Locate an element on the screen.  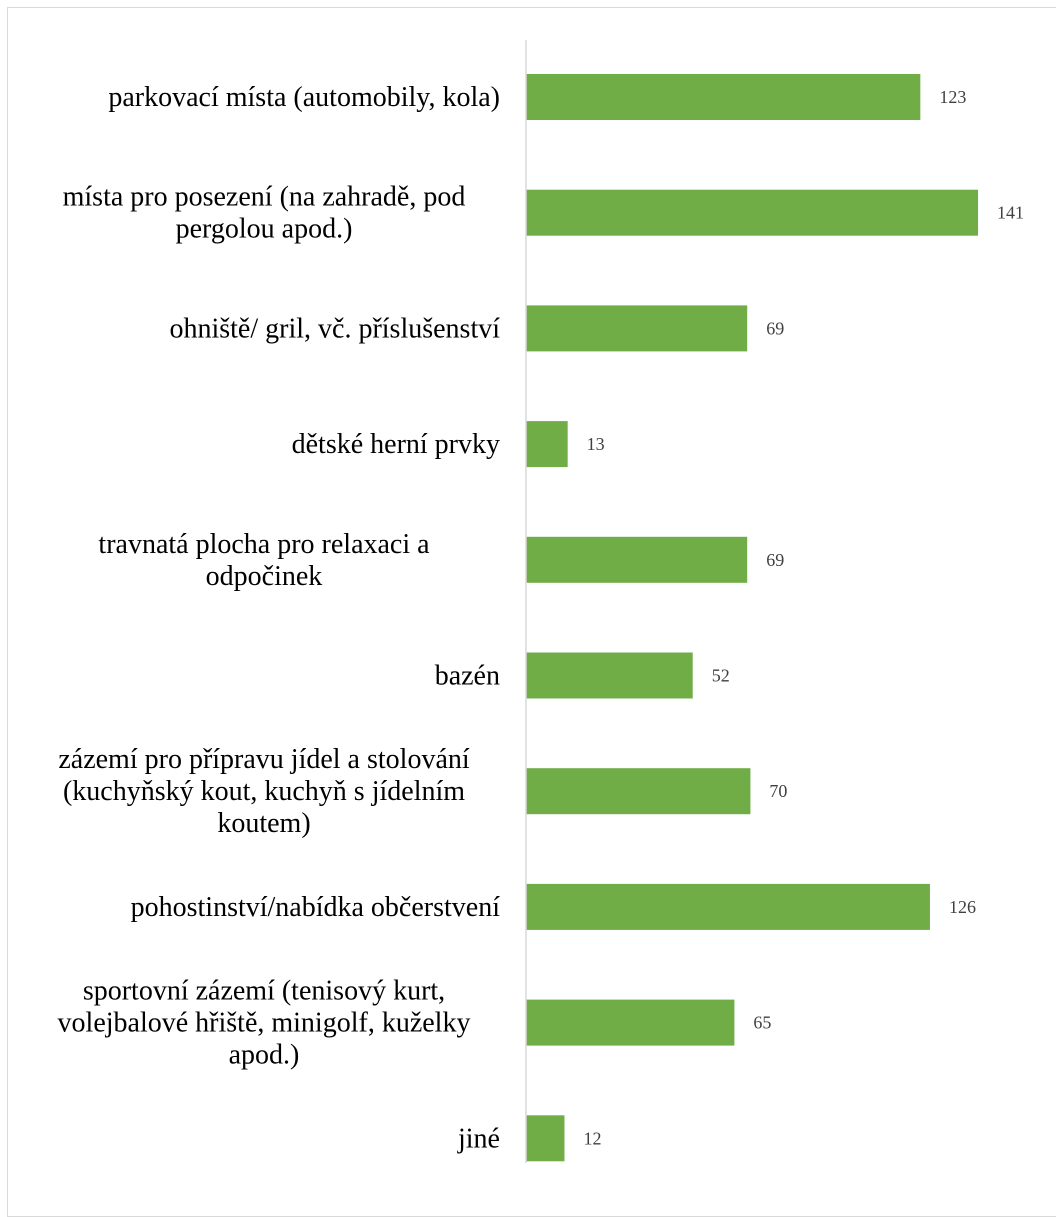
category-label: pohostinství/nabídka občerstvení is located at coordinates (316, 907).